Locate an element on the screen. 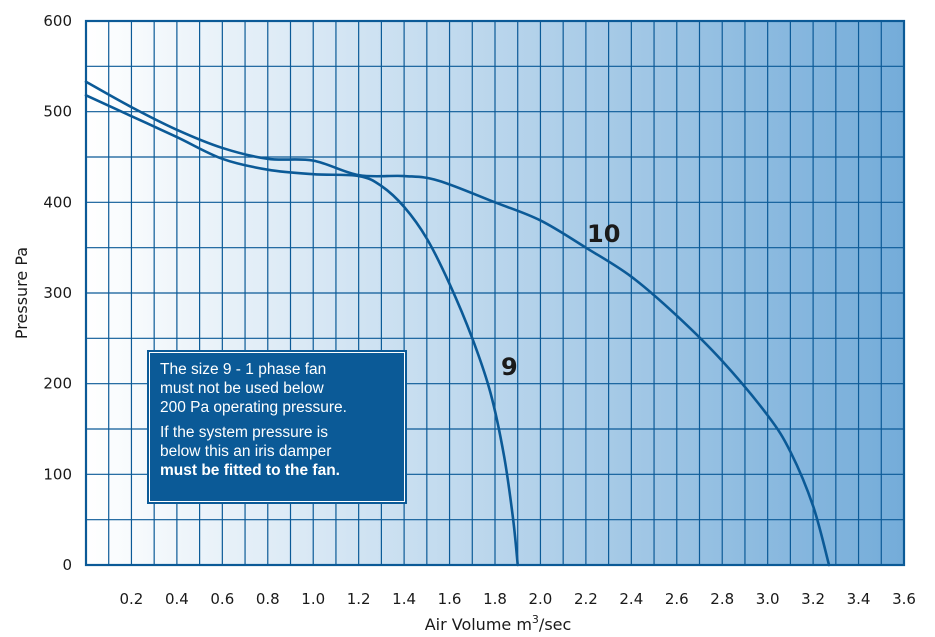 This screenshot has height=637, width=935. y-tick-label: 0 is located at coordinates (67, 565).